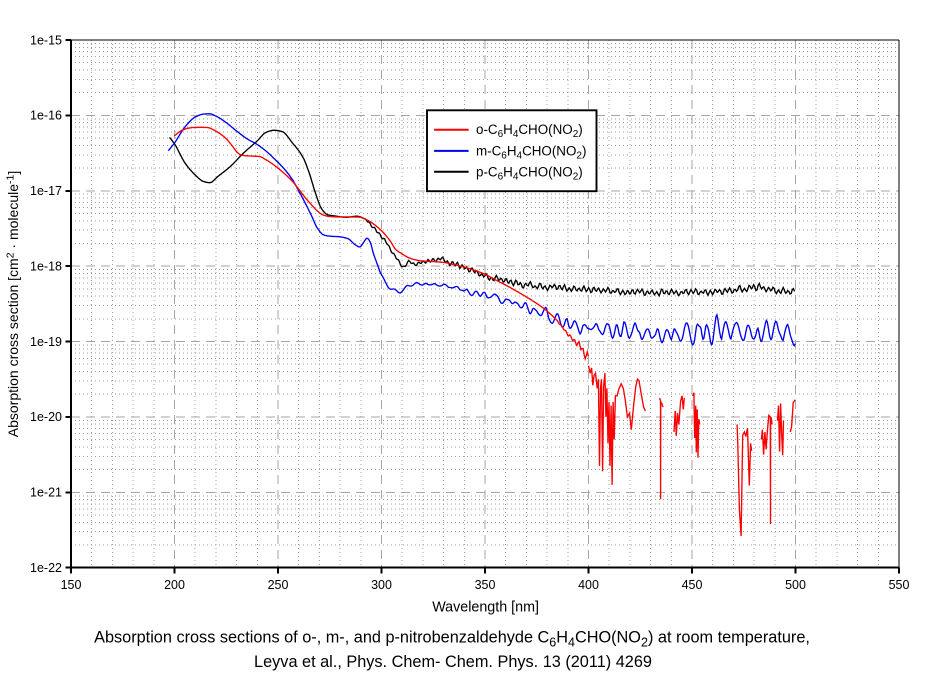 This screenshot has height=679, width=937. Describe the element at coordinates (795, 585) in the screenshot. I see `svg-text: 500` at that location.